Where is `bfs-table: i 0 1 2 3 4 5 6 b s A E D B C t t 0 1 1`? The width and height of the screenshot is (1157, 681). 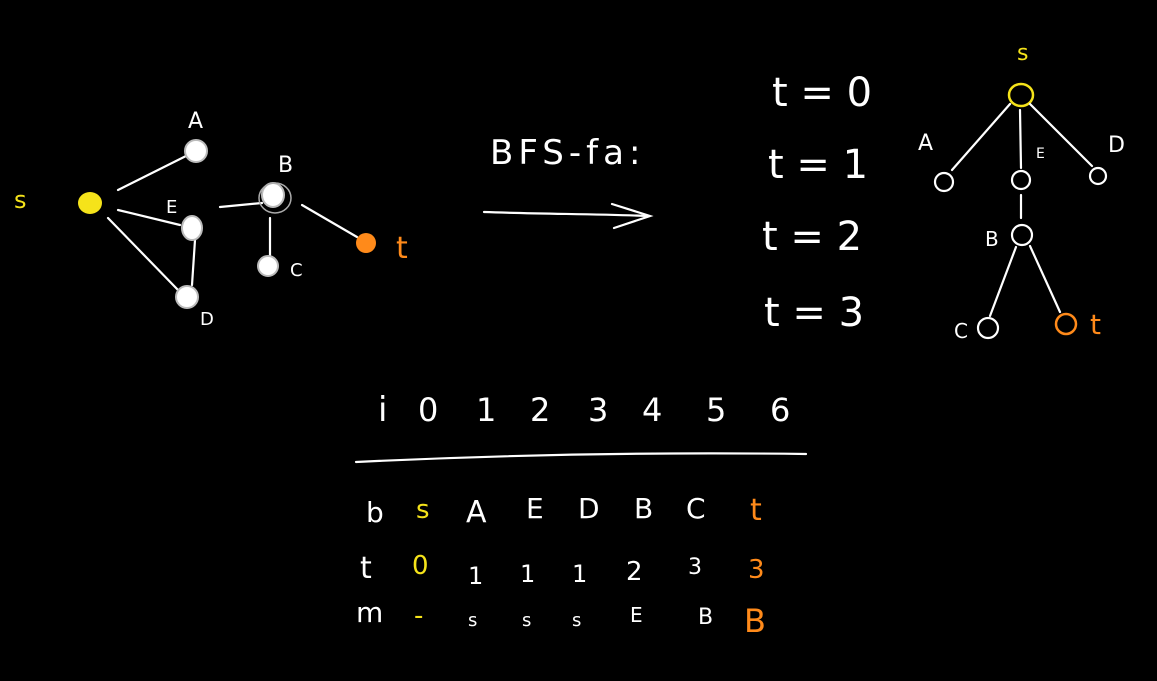
bfs-table: i 0 1 2 3 4 5 6 b s A E D B C t t 0 1 1 is located at coordinates (581, 515).